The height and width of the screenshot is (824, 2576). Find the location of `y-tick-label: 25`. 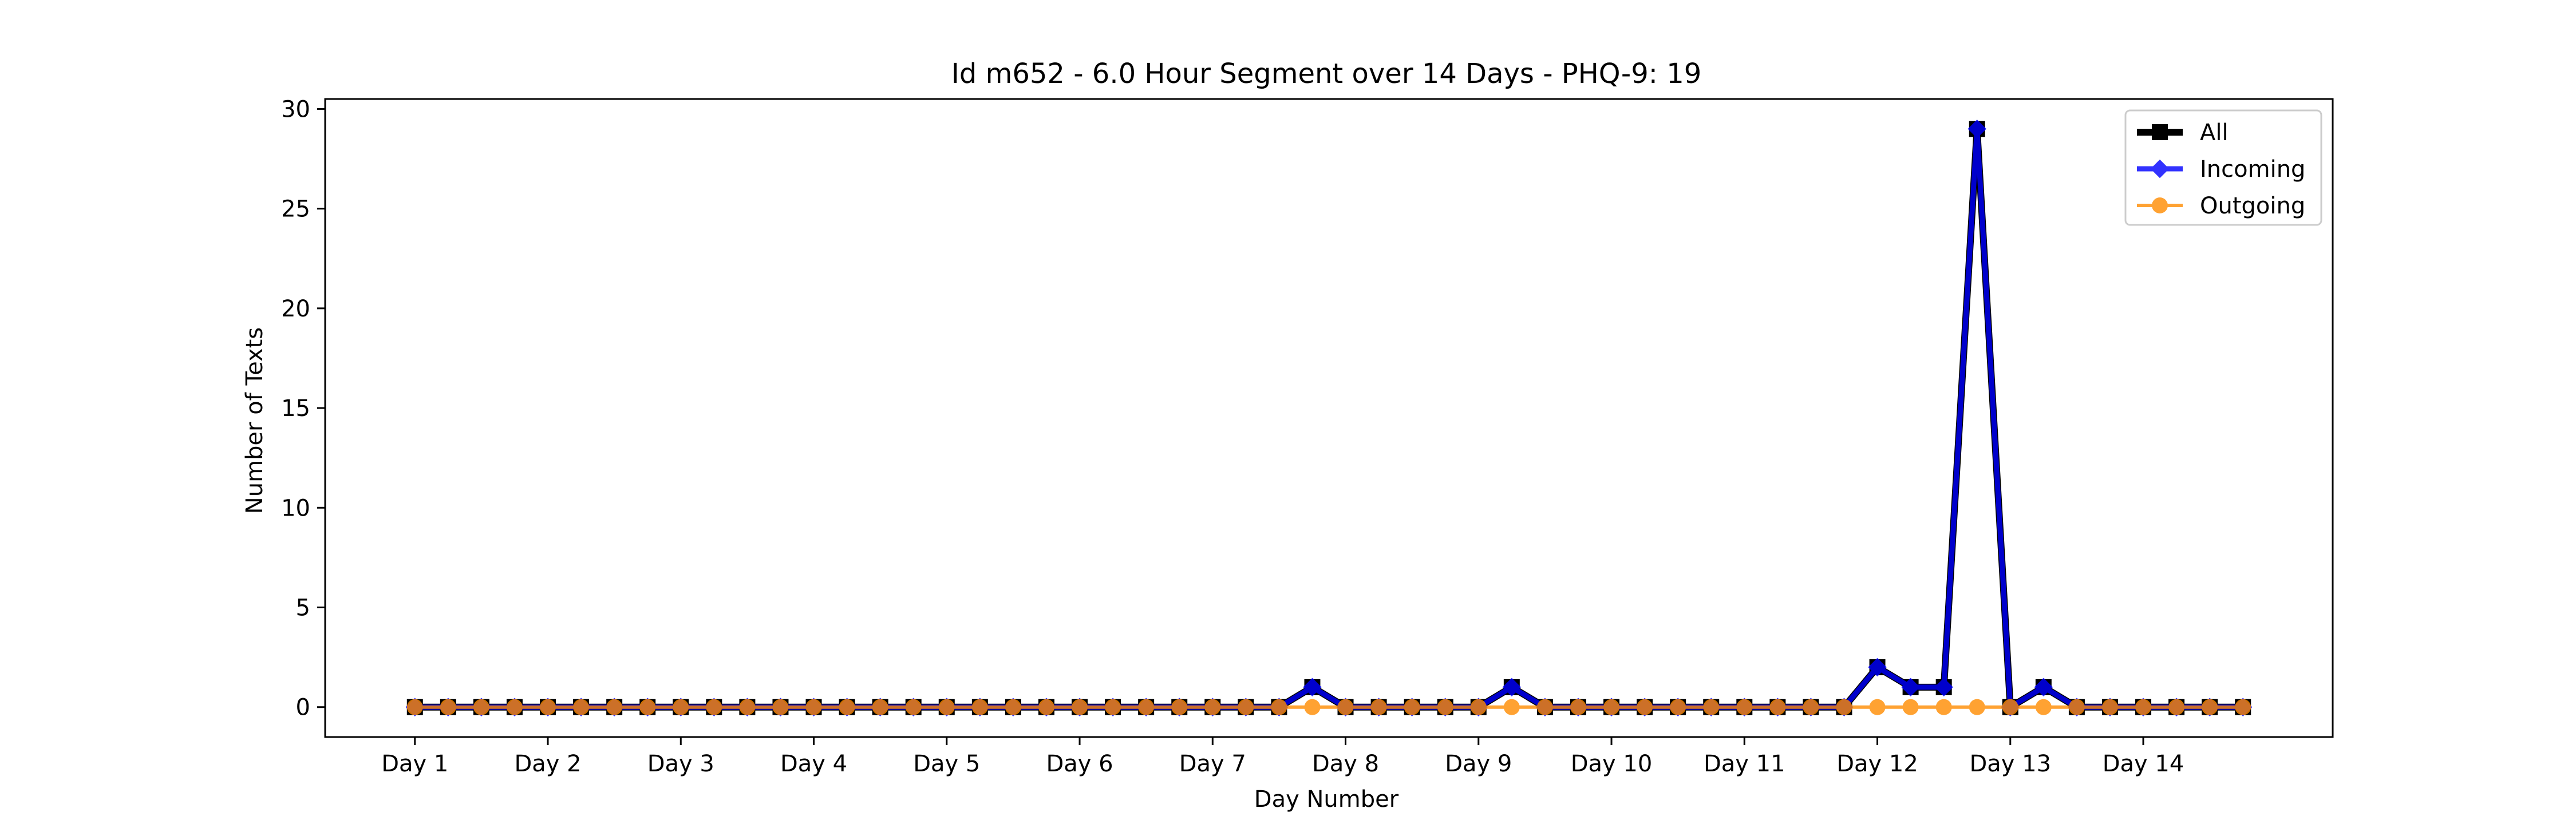

y-tick-label: 25 is located at coordinates (295, 209).